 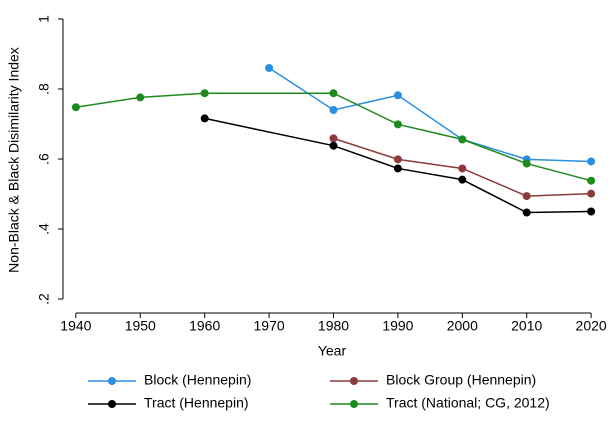 I want to click on y-tick-label: .4, so click(x=44, y=229).